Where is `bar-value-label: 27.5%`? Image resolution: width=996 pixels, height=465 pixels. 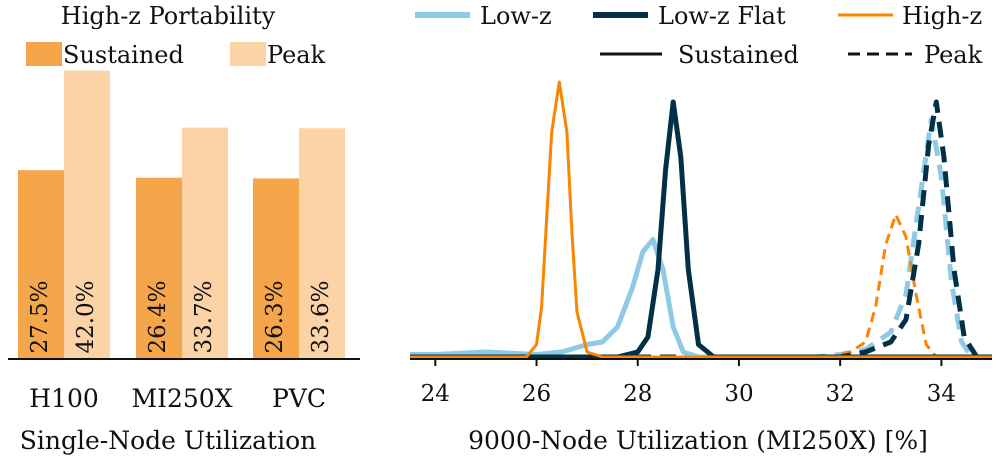
bar-value-label: 27.5% is located at coordinates (40, 316).